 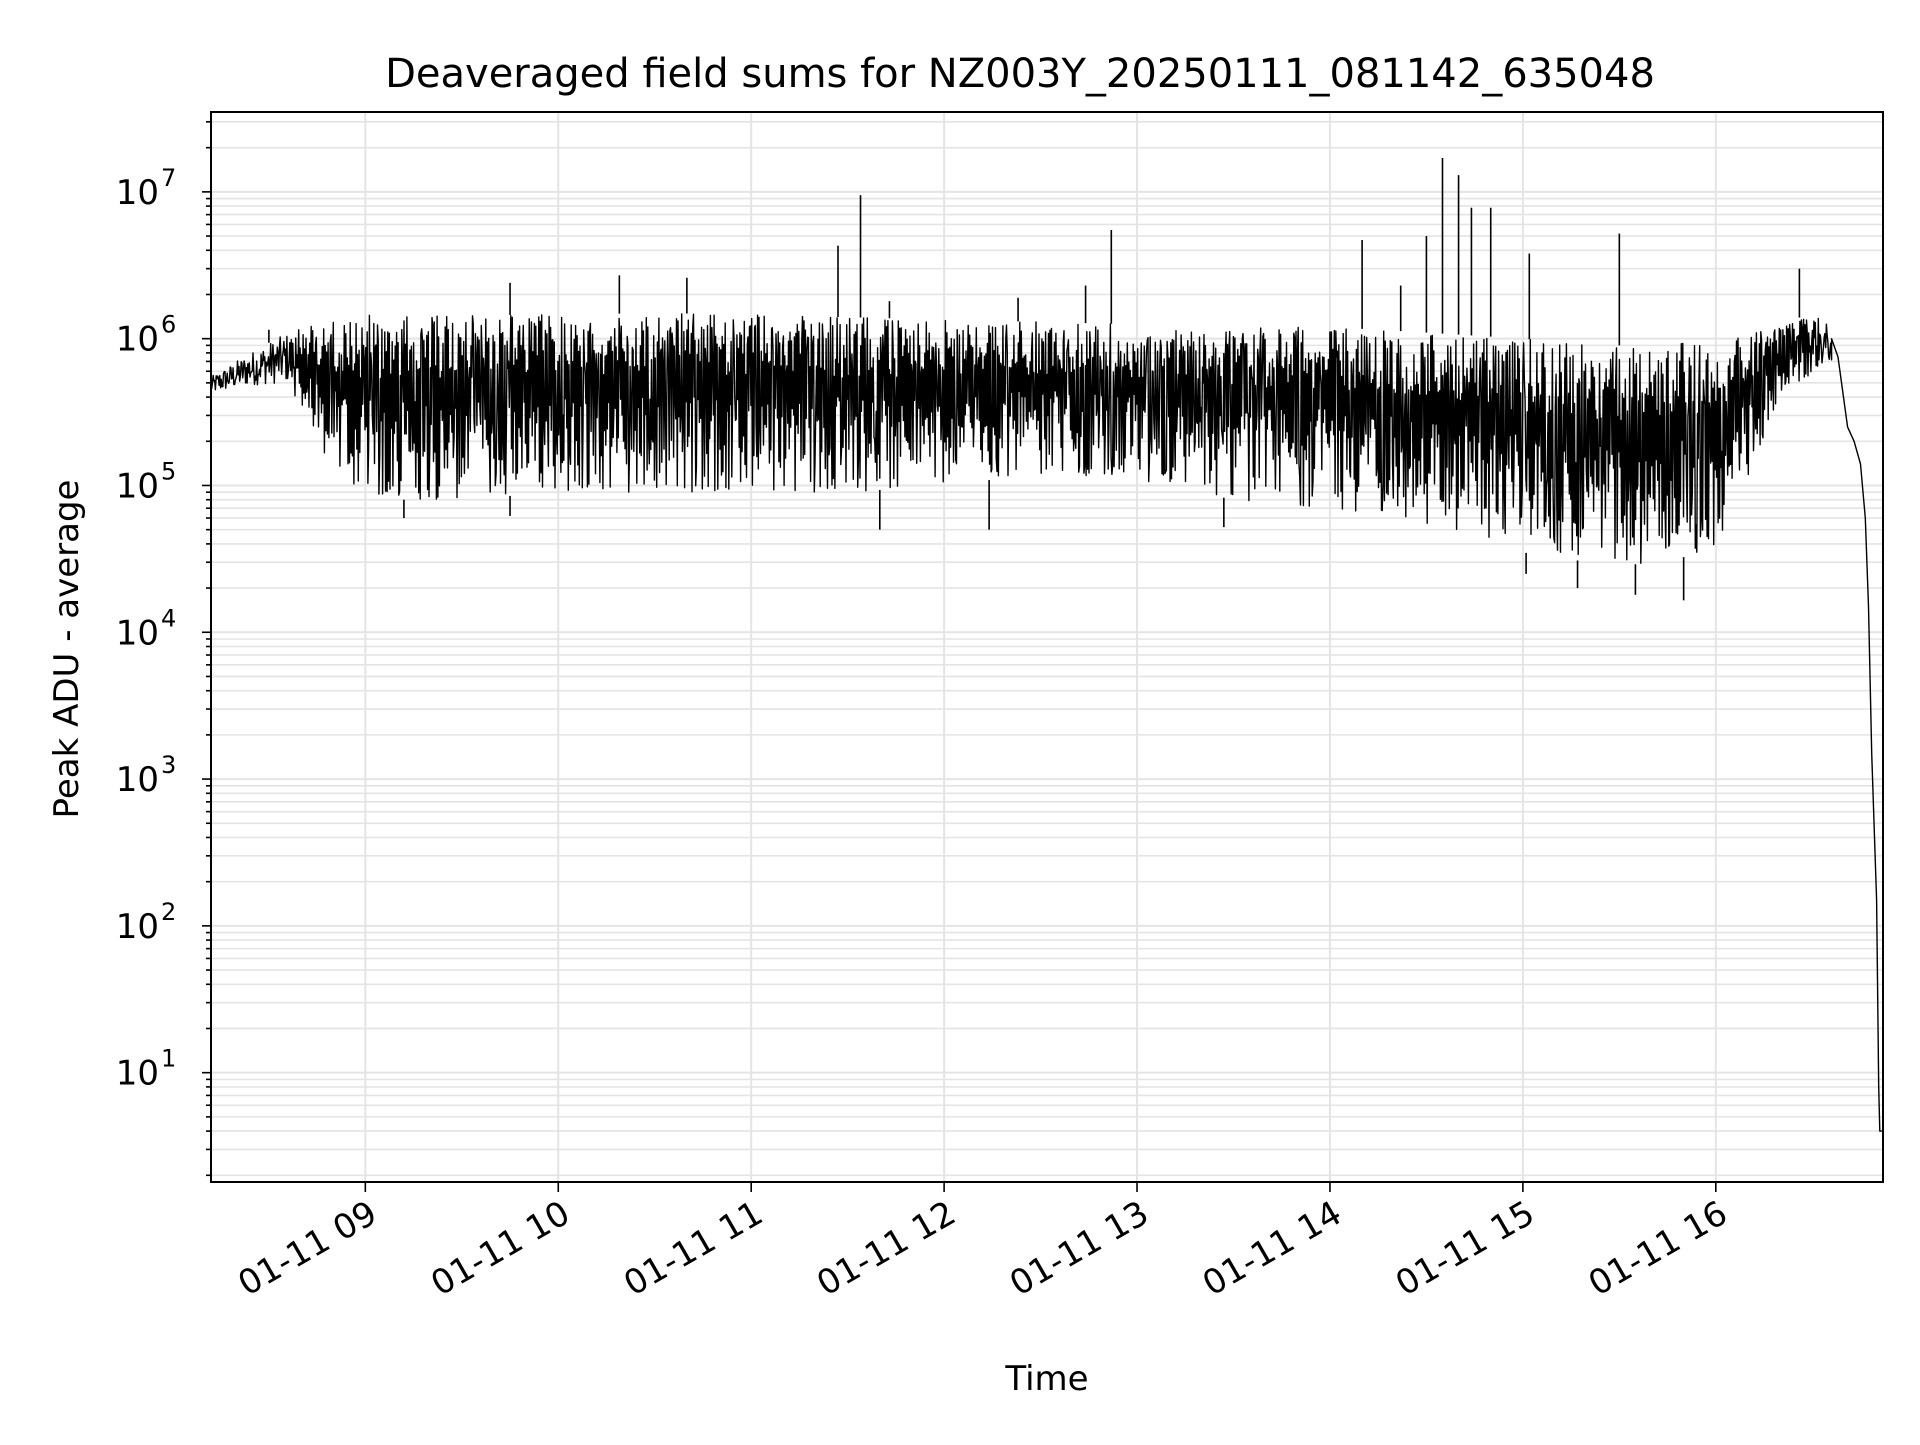 I want to click on y-tick-exponent: 7, so click(x=168, y=178).